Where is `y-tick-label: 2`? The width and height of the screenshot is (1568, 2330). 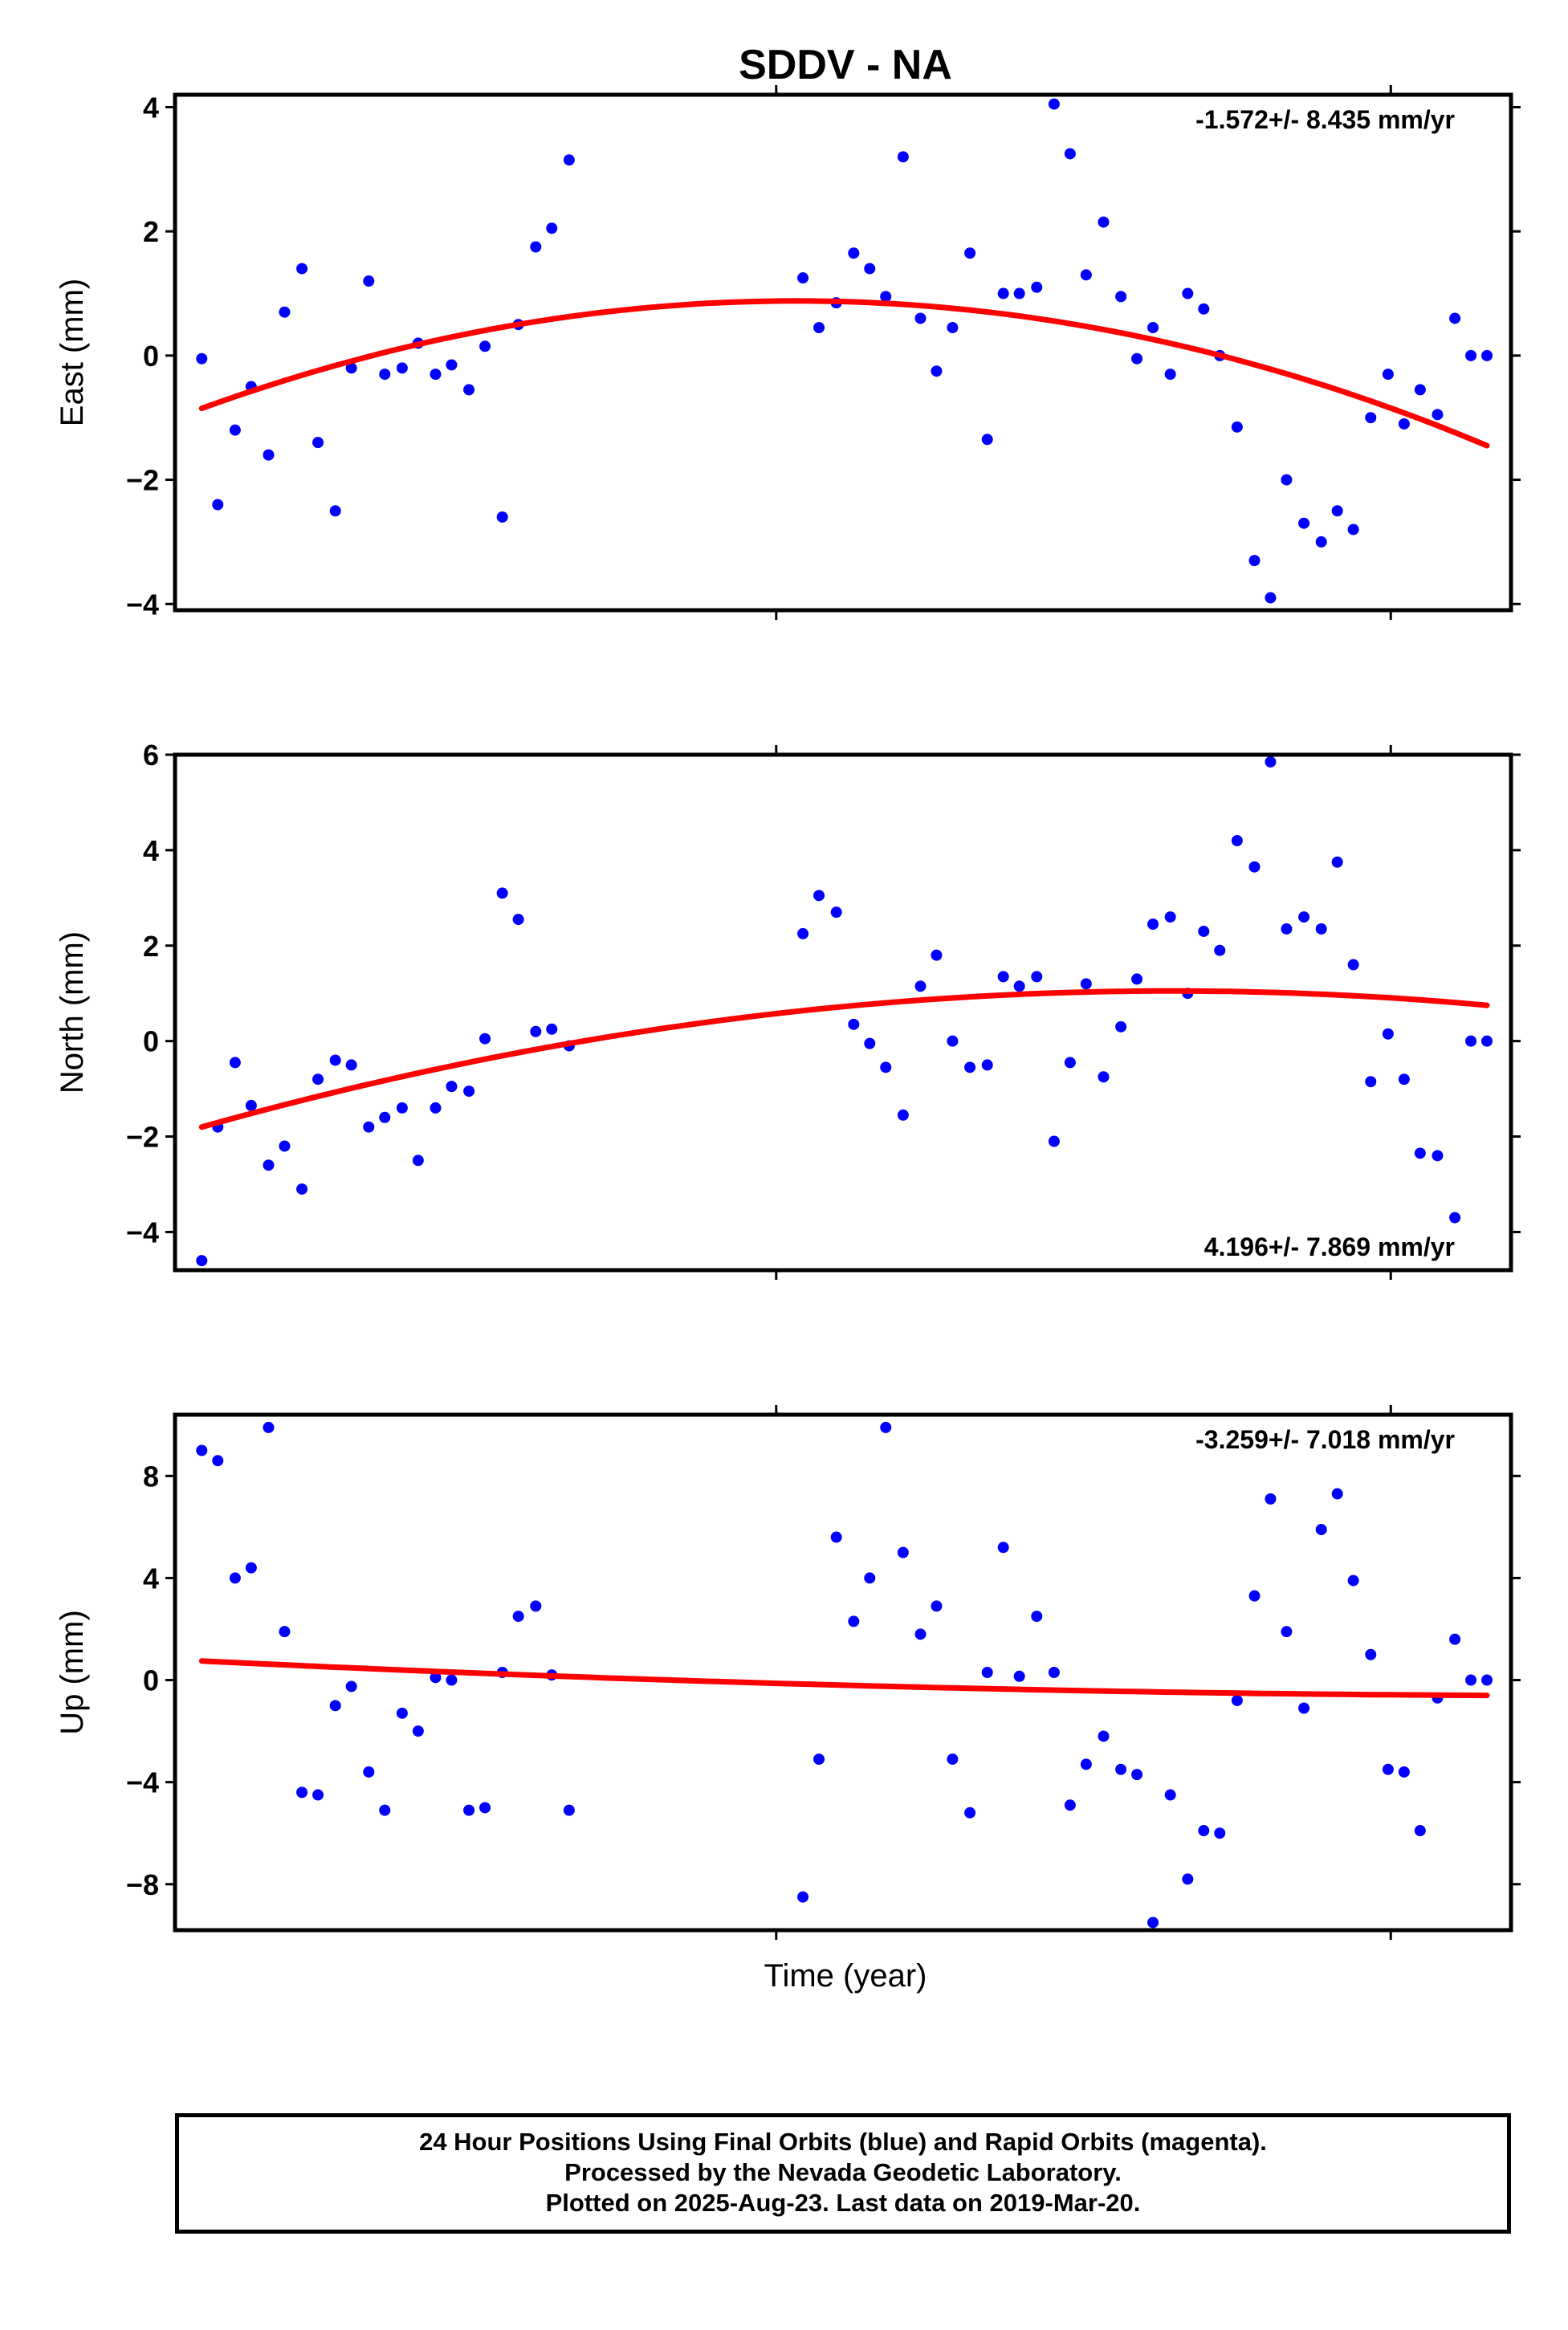 y-tick-label: 2 is located at coordinates (151, 231).